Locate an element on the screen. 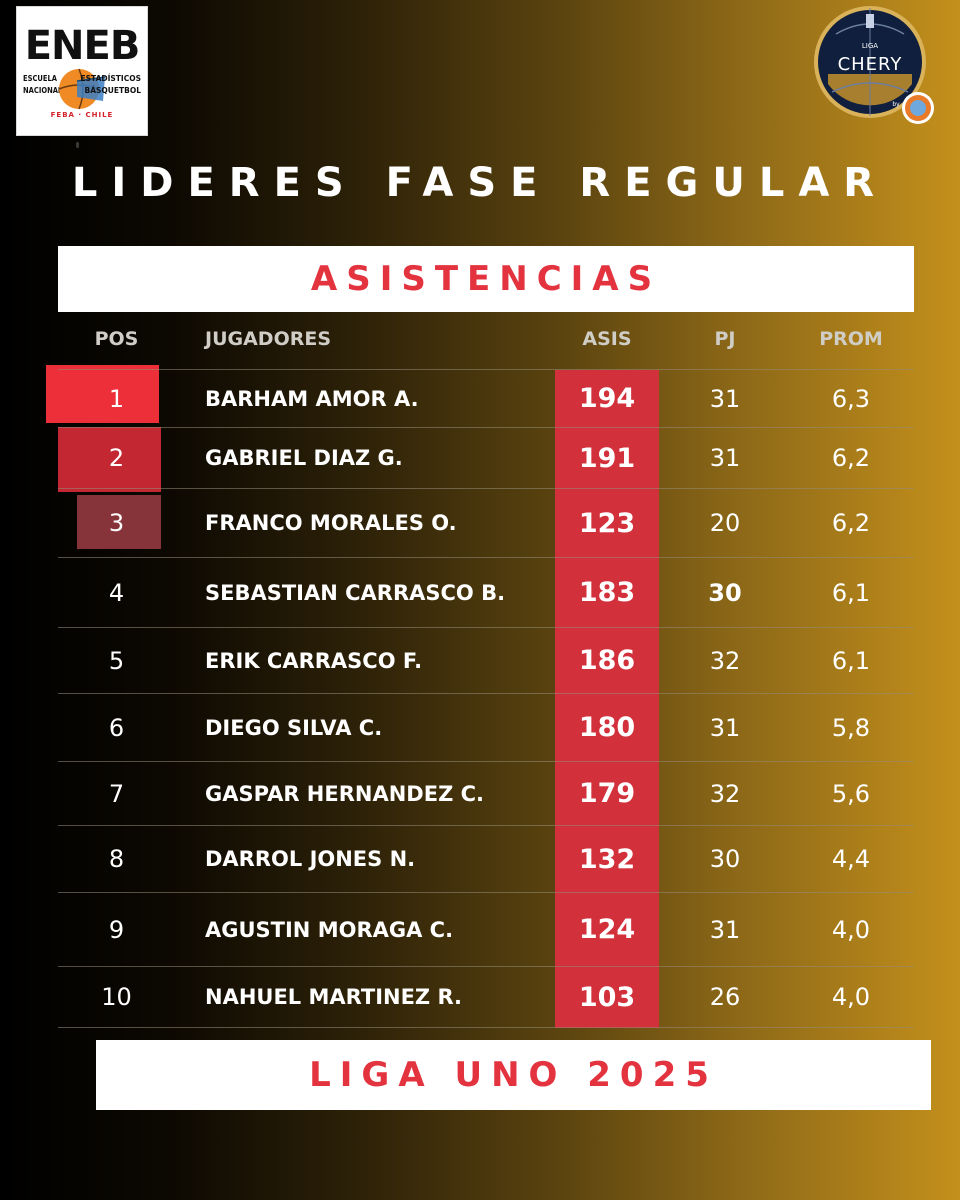  row-player: AGUSTIN MORAGA C. is located at coordinates (329, 929).